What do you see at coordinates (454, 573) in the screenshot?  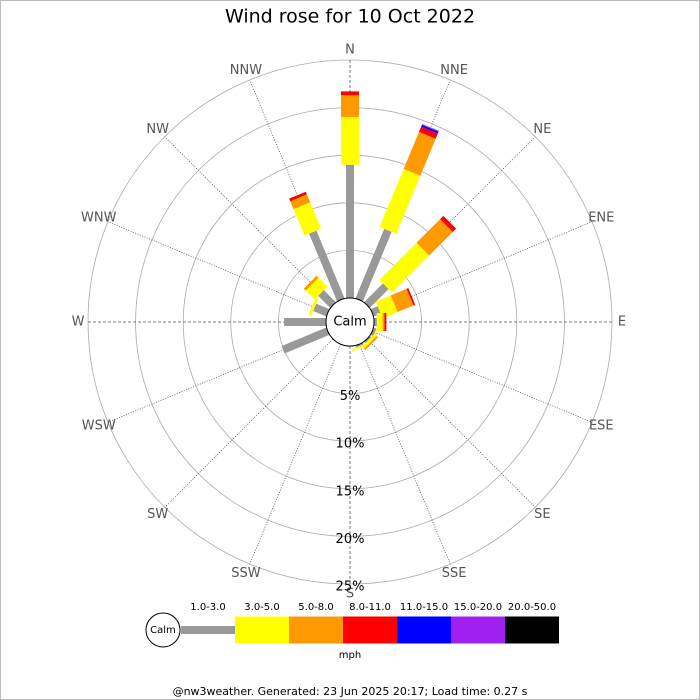 I see `direction-label: SSE` at bounding box center [454, 573].